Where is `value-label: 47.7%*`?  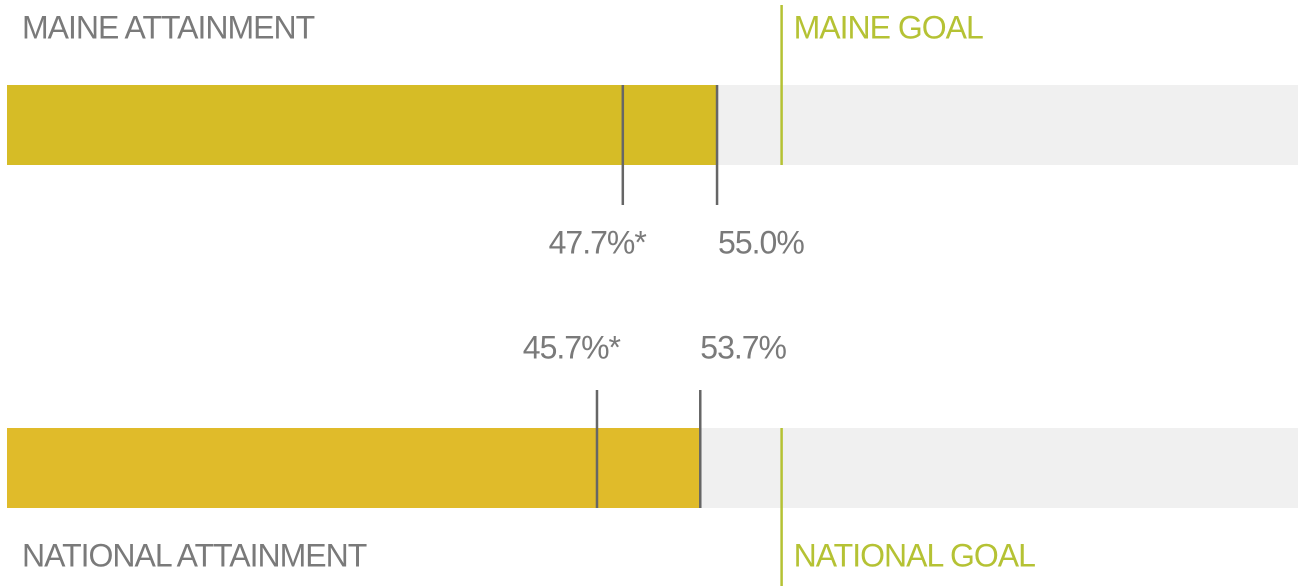
value-label: 47.7%* is located at coordinates (598, 242).